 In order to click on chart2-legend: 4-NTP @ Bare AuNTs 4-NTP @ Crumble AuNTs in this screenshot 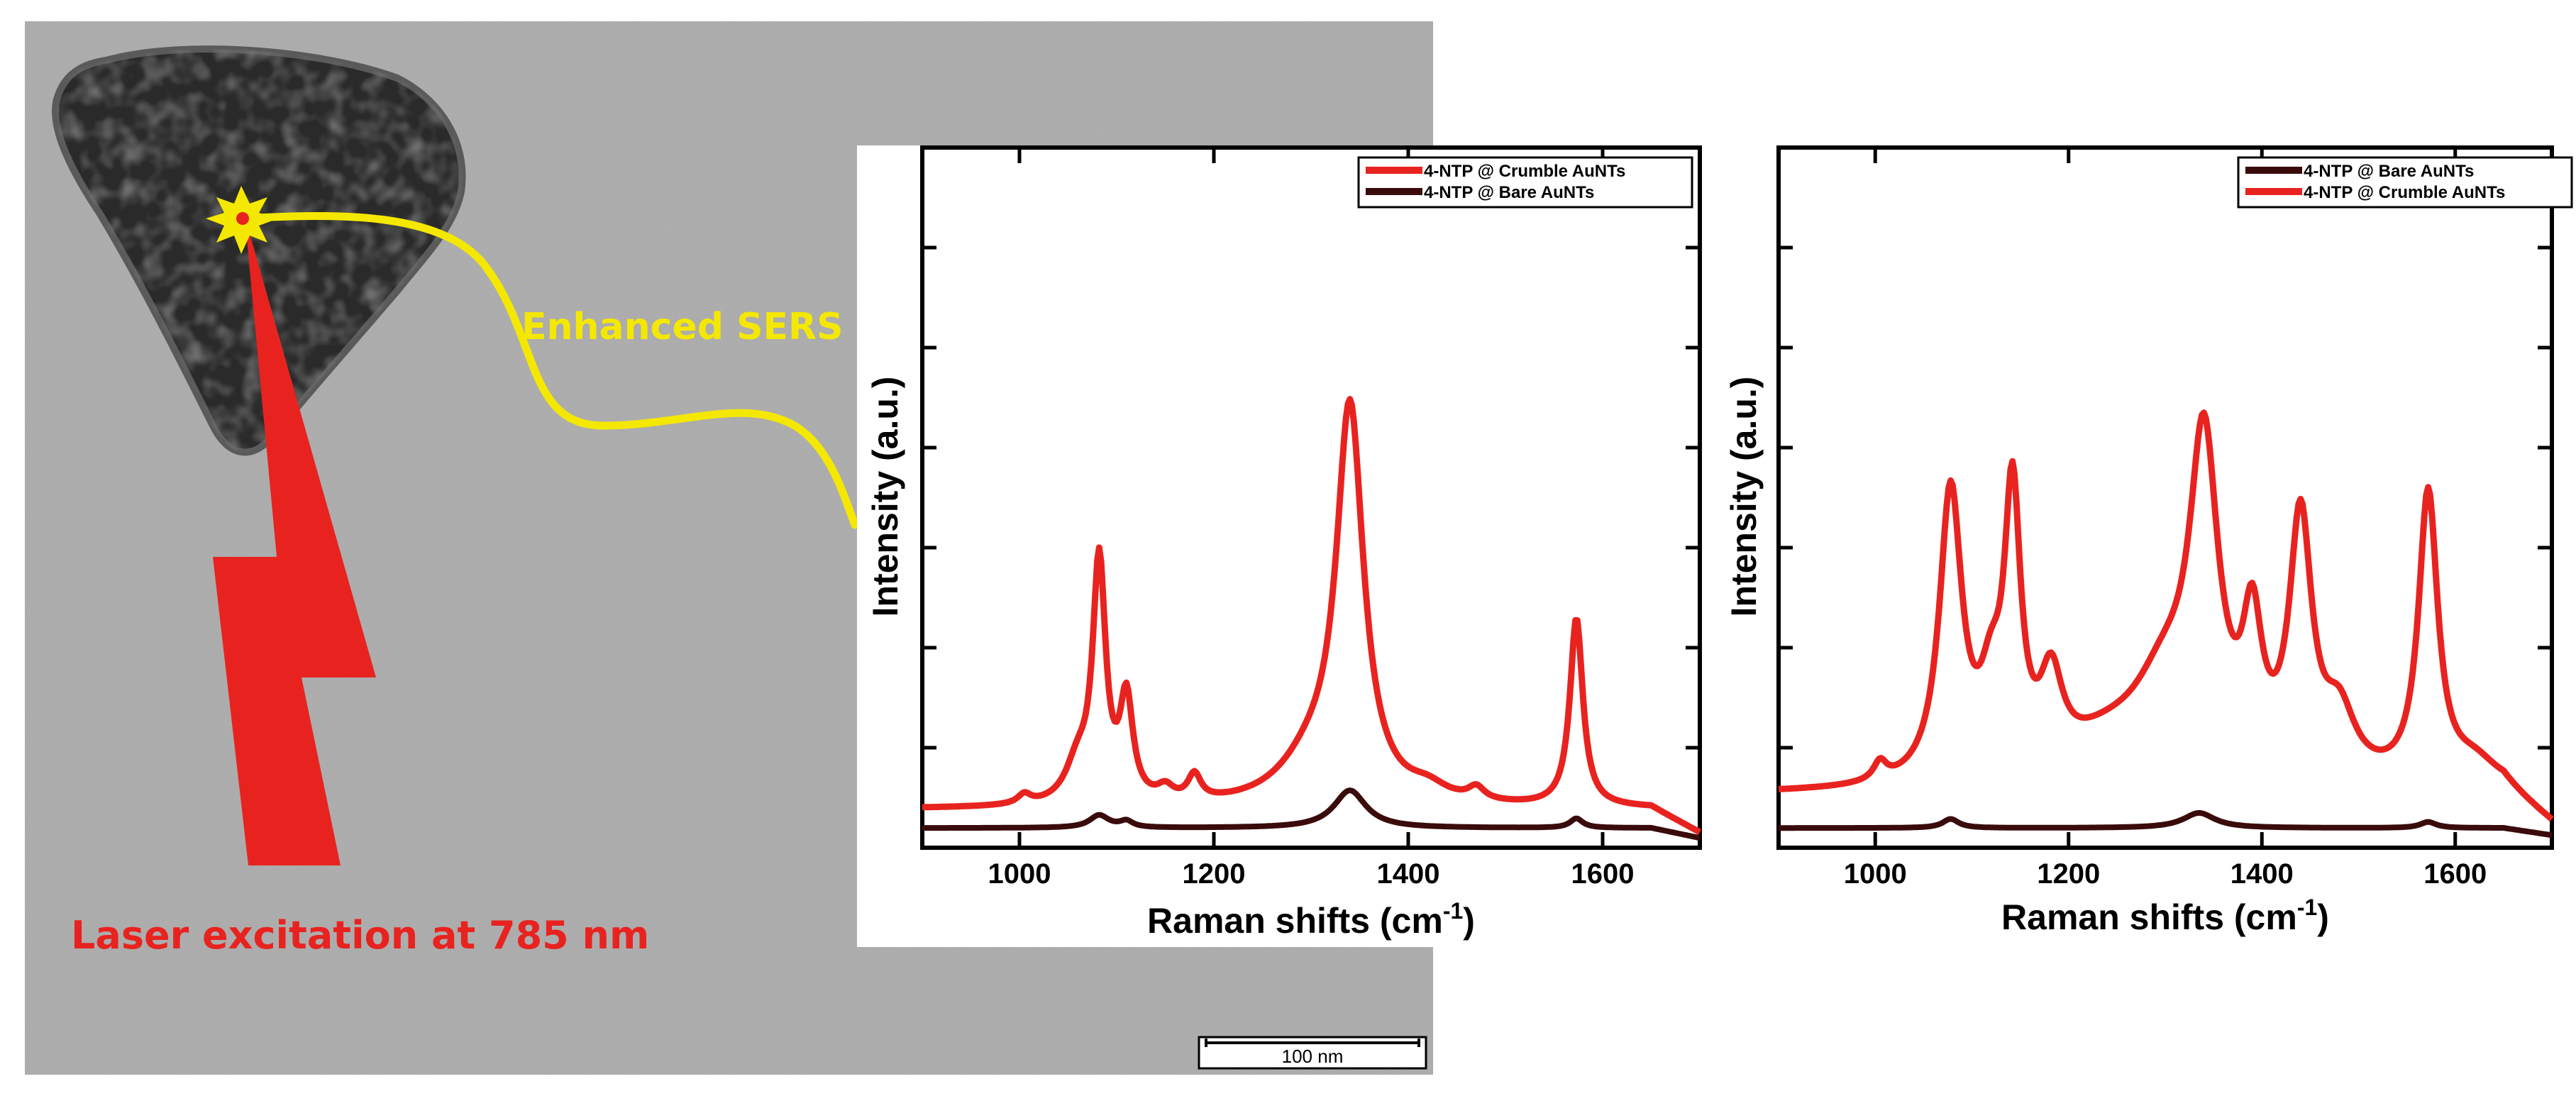, I will do `click(2405, 183)`.